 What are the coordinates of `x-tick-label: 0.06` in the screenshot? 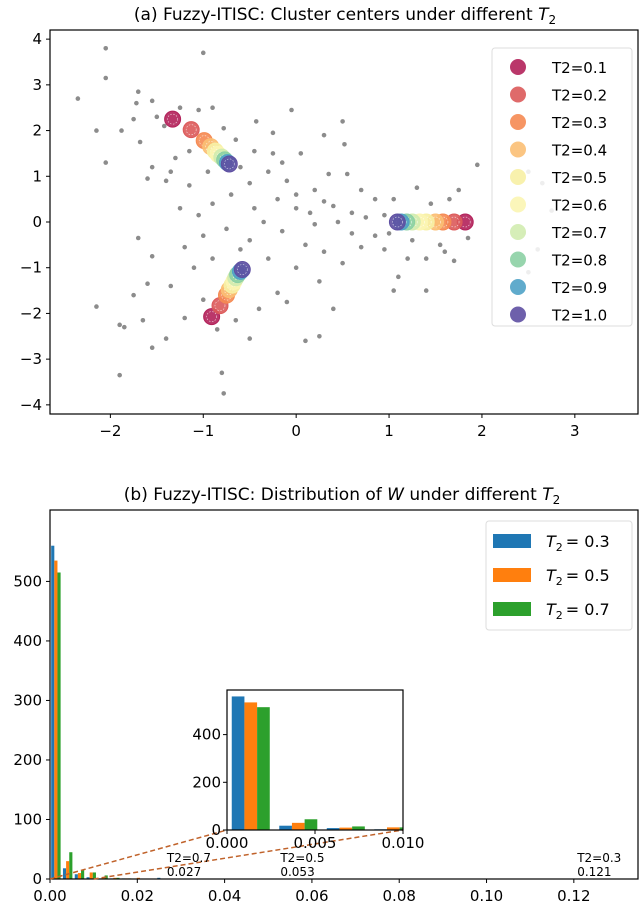 It's located at (311, 896).